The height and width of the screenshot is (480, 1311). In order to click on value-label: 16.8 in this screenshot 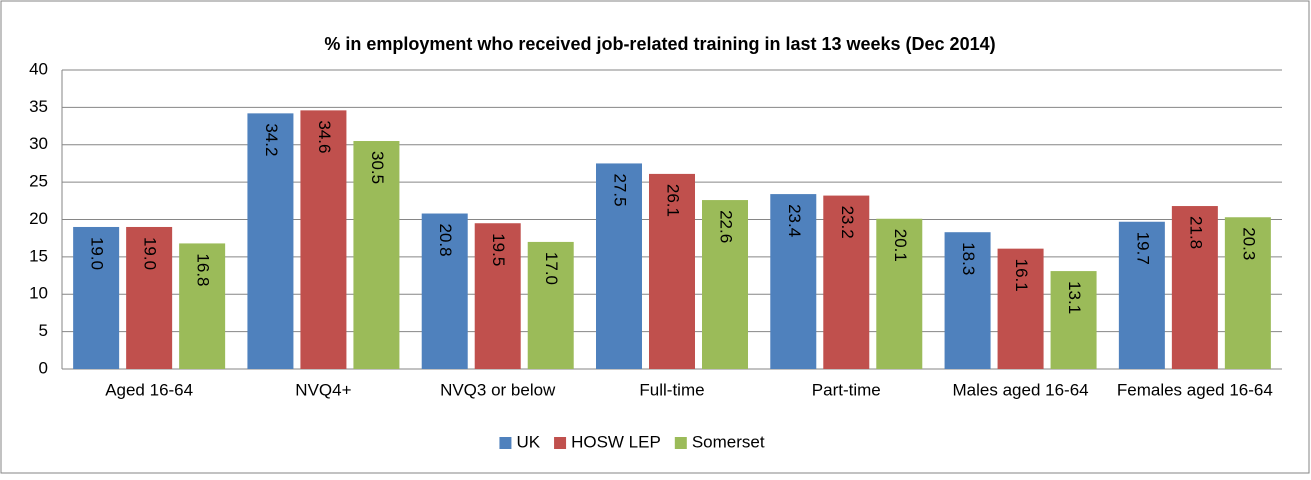, I will do `click(203, 269)`.